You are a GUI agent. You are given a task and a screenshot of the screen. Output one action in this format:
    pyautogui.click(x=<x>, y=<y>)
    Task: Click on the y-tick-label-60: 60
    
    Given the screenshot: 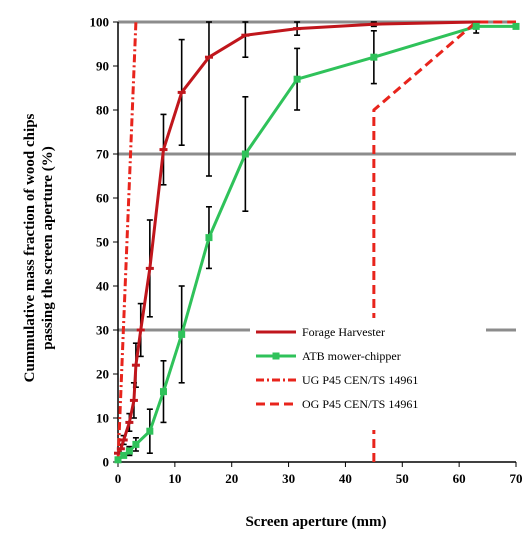 What is the action you would take?
    pyautogui.click(x=102, y=198)
    